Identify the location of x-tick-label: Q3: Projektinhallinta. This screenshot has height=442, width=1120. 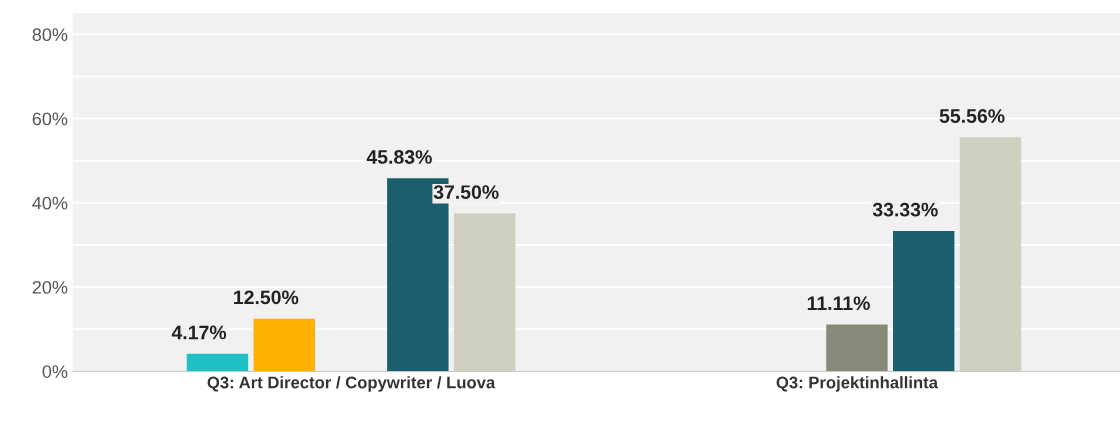
(857, 384).